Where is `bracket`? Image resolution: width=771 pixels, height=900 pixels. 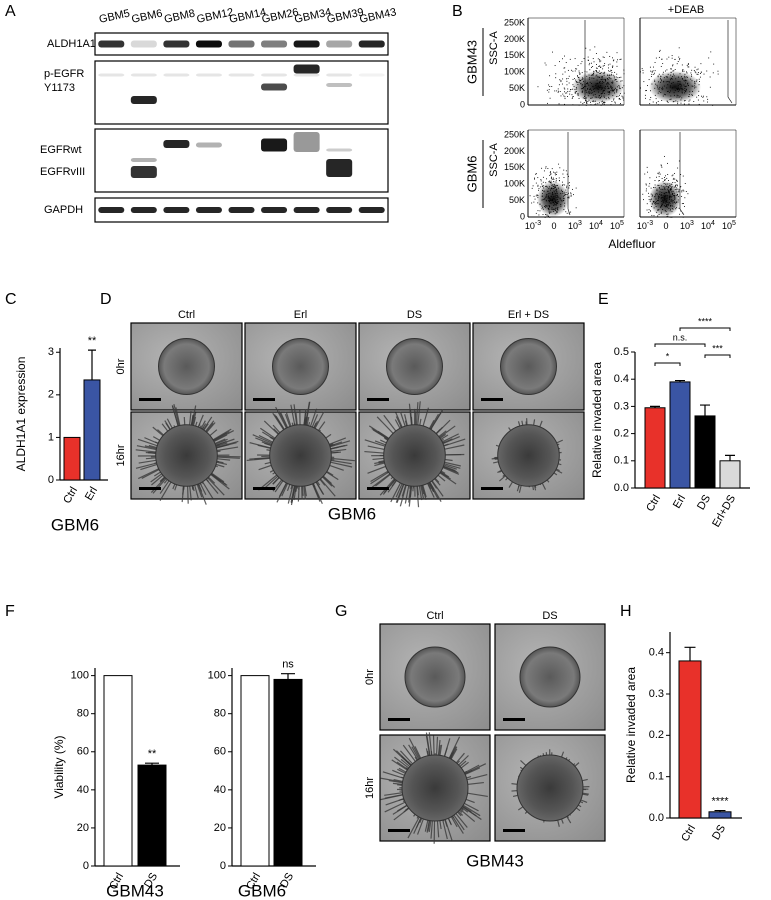 bracket is located at coordinates (705, 329).